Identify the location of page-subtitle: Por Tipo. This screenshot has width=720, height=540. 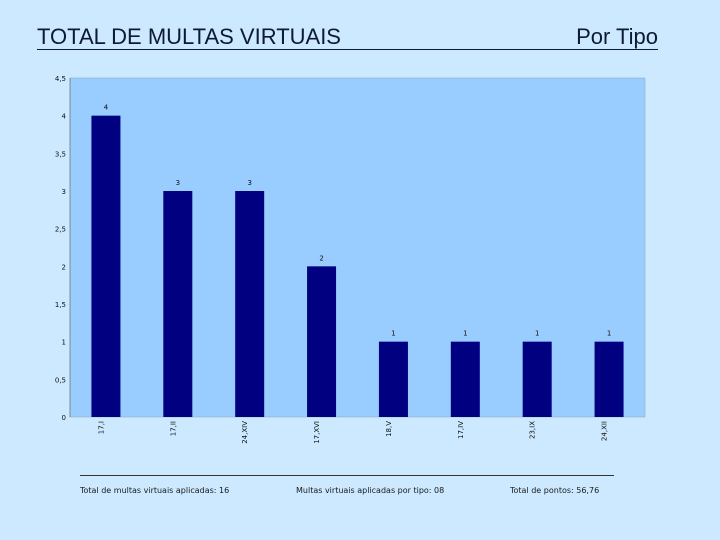
(617, 36).